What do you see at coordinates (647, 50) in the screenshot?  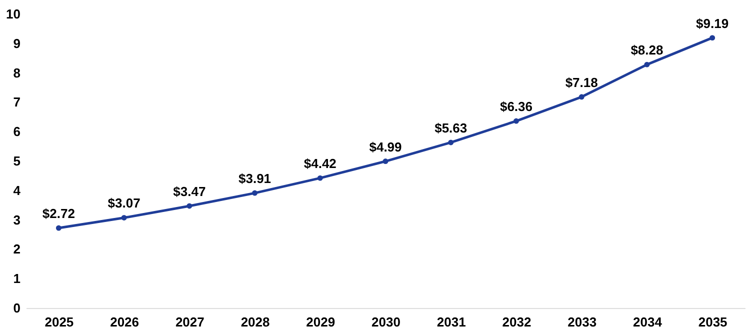 I see `data-label: $8.28` at bounding box center [647, 50].